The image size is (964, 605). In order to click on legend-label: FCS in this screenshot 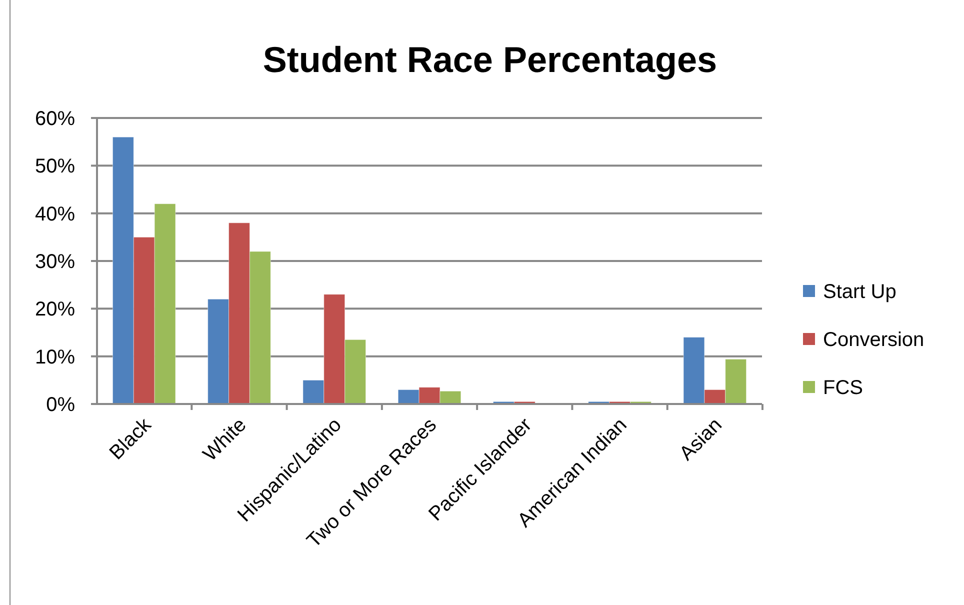, I will do `click(843, 388)`.